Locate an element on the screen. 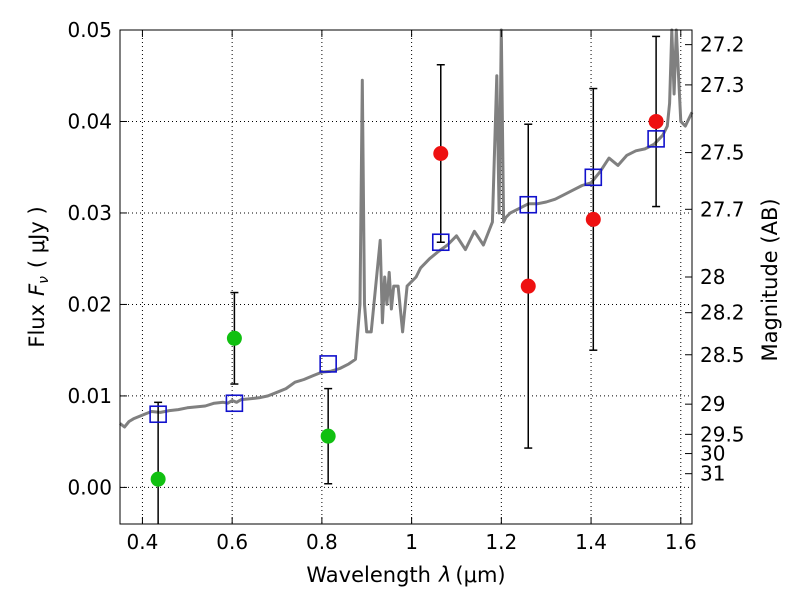 This screenshot has width=800, height=600. y-axis: 0.00 0.01 0.02 0.03 0.04 0.05 is located at coordinates (97, 258).